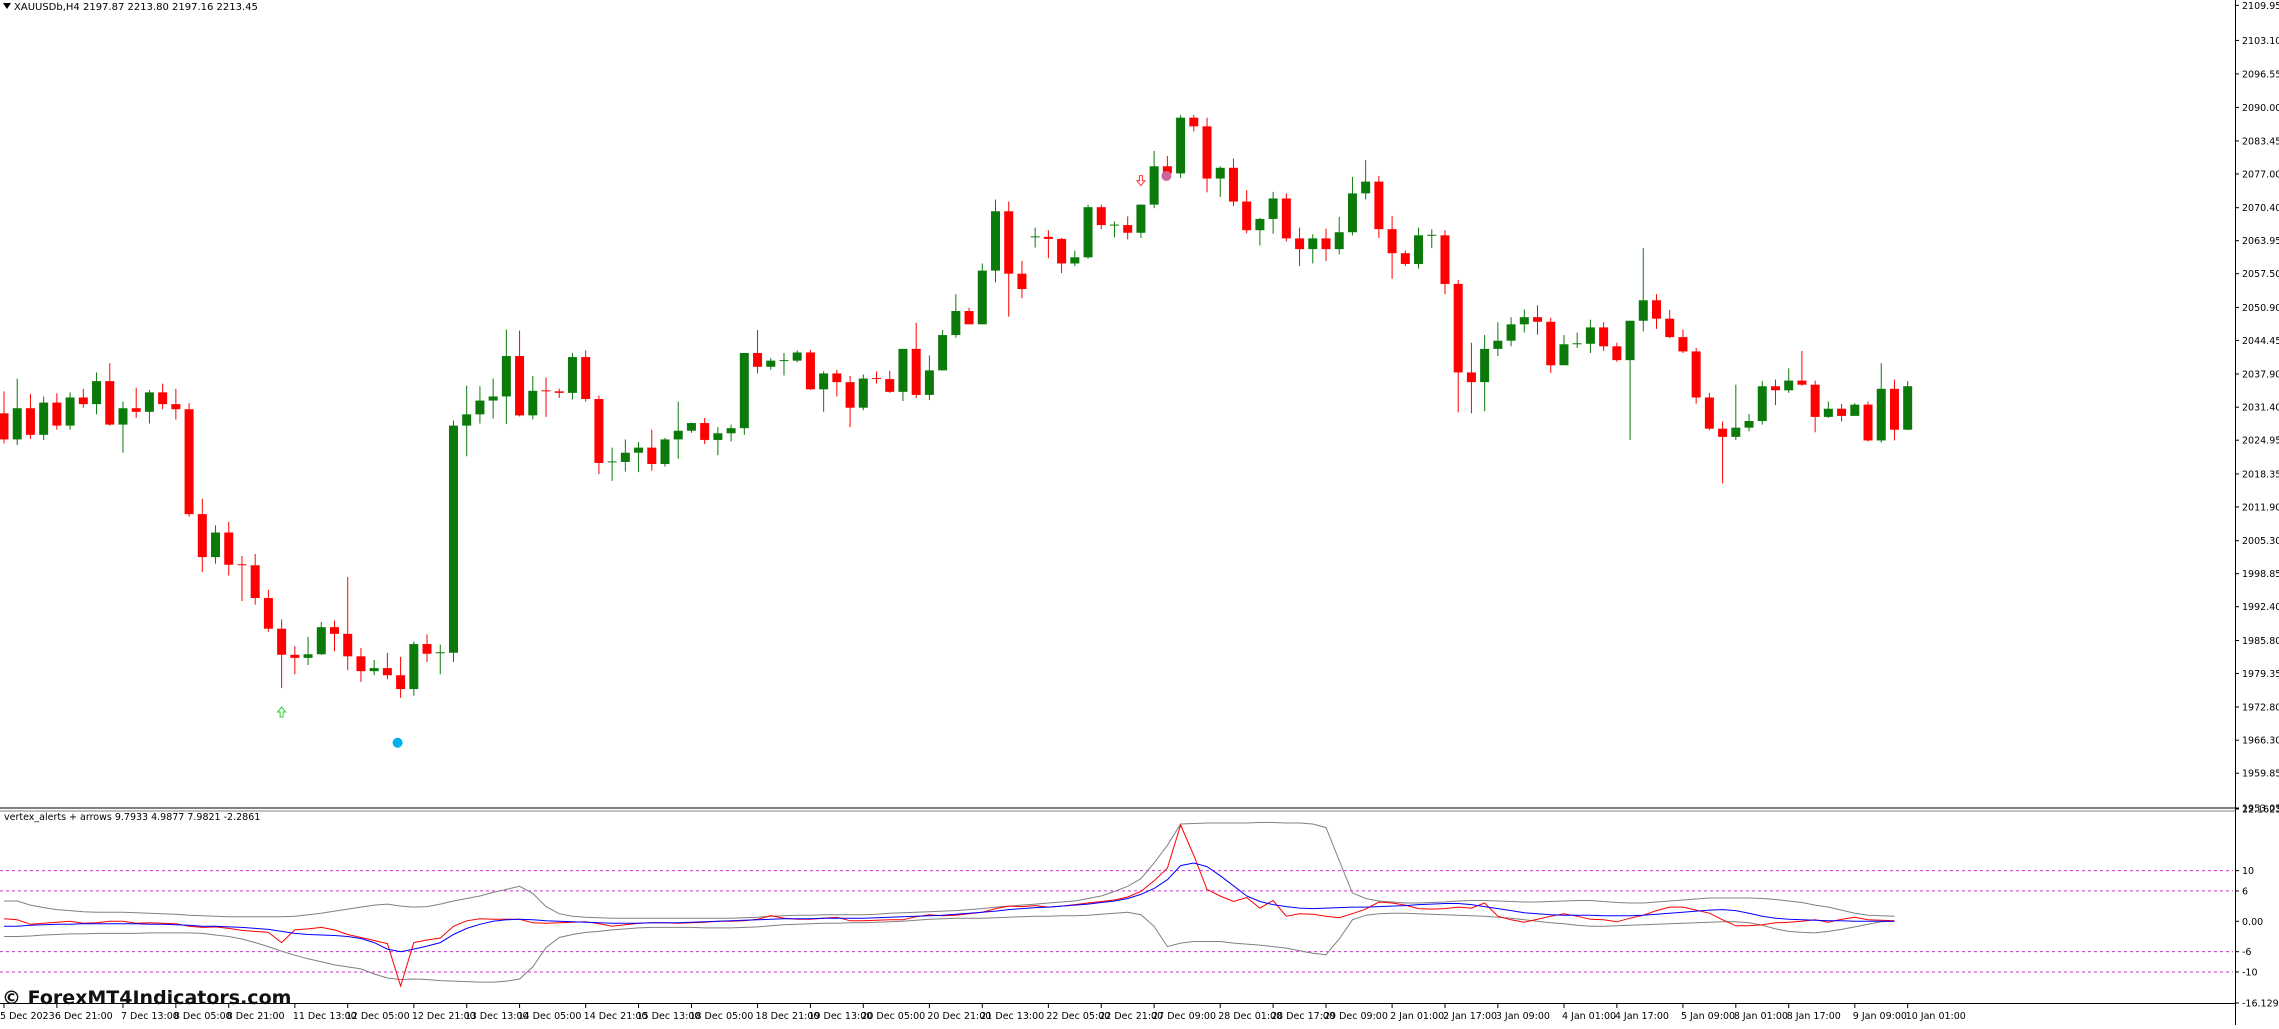  Describe the element at coordinates (2260, 6) in the screenshot. I see `price-tick-label: 2109.95` at that location.